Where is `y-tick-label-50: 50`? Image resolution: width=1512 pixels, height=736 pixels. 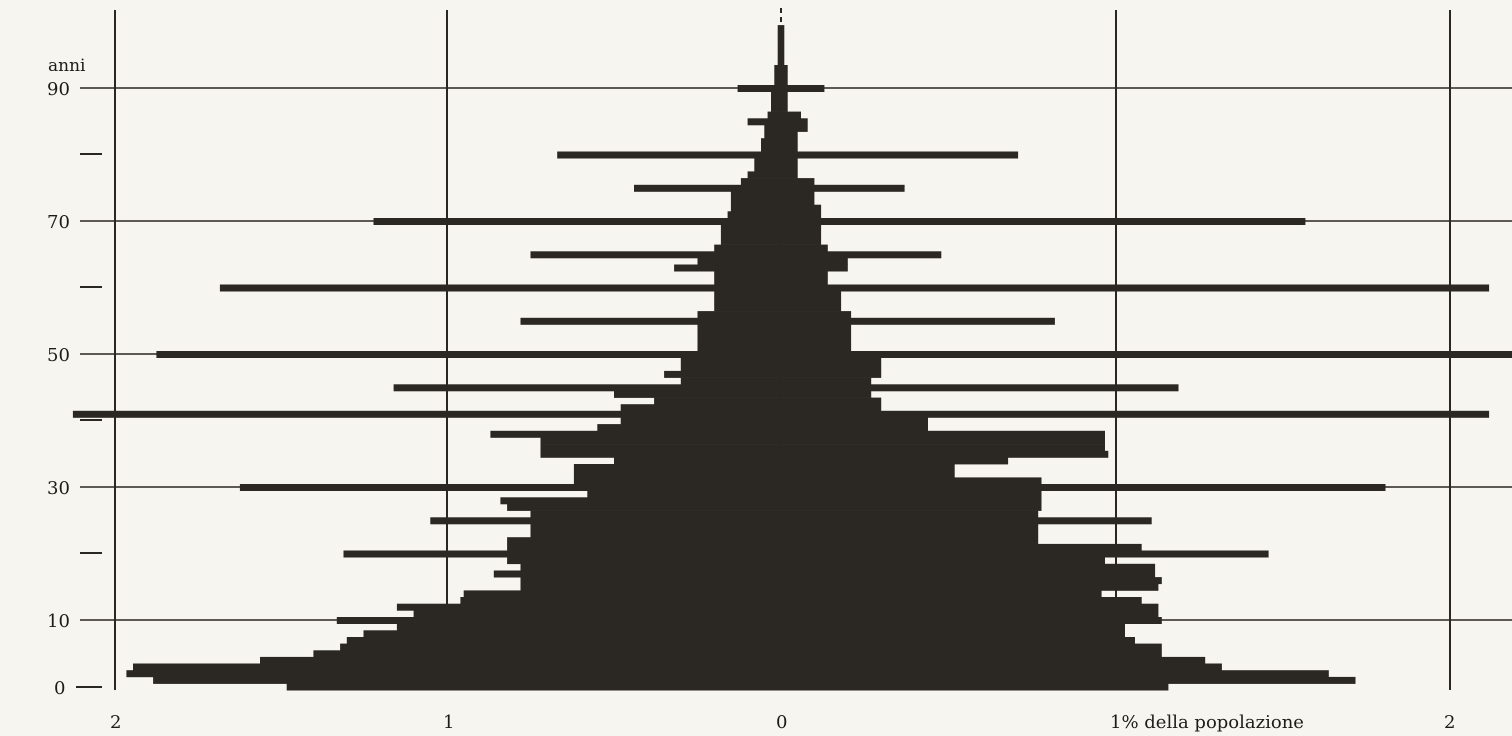
y-tick-label-50: 50 is located at coordinates (58, 355).